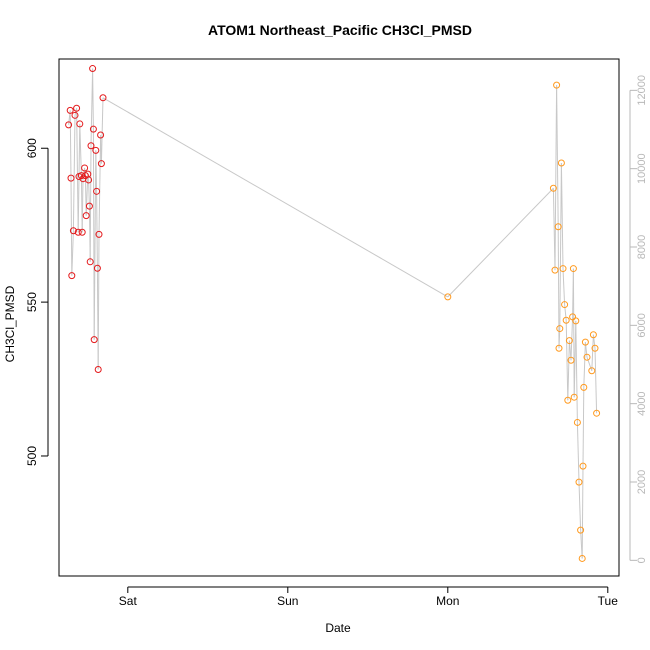 This screenshot has width=650, height=650. I want to click on y-axis-label: CH3Cl_PMSD, so click(10, 323).